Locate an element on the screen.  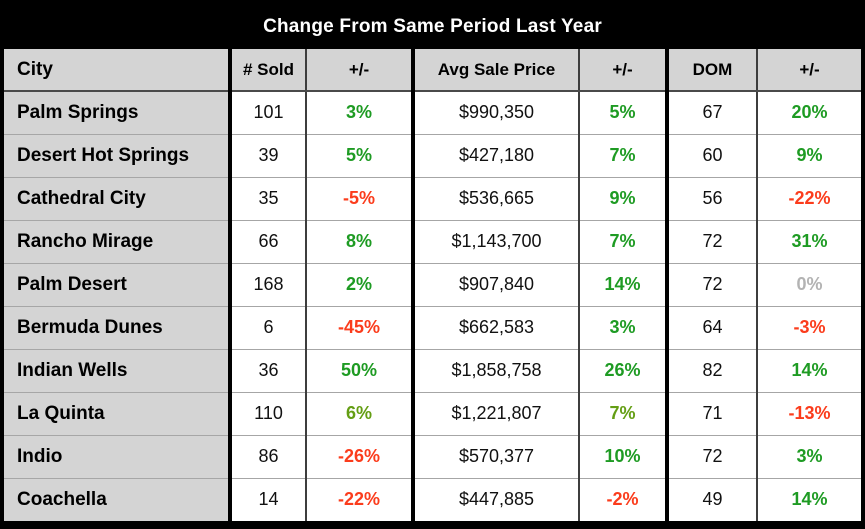
price-change-cell: -2% is located at coordinates (624, 499).